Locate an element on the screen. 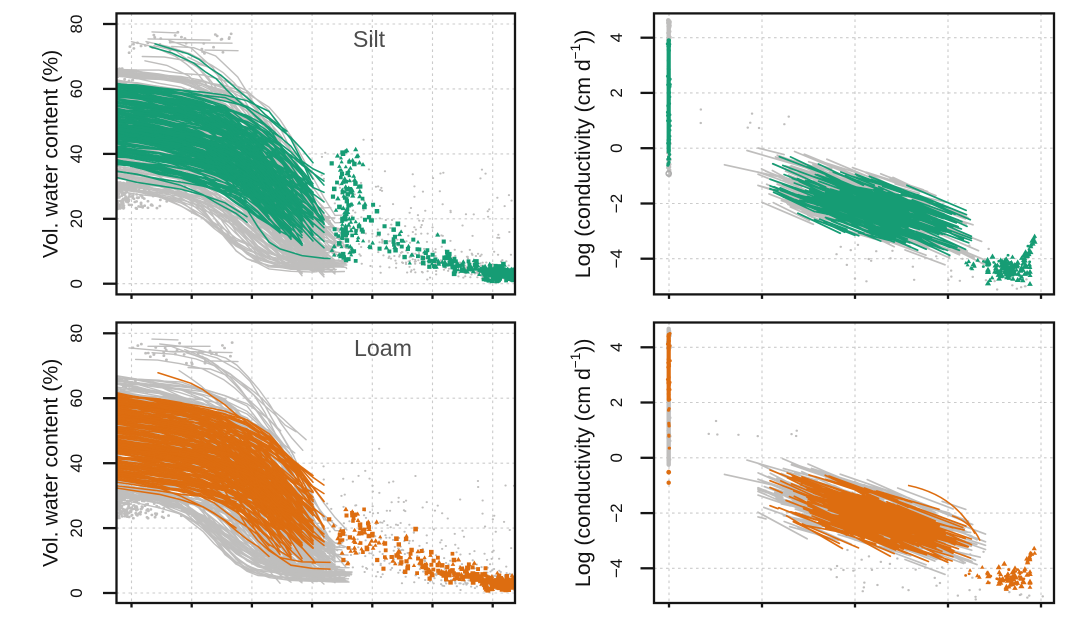 This screenshot has height=617, width=1080. svg-text: Silt is located at coordinates (369, 39).